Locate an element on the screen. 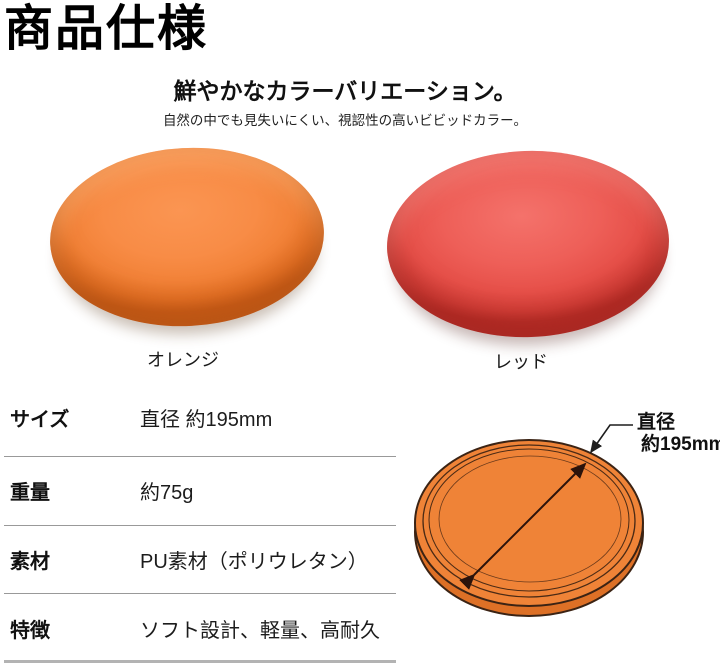  diameter-label-line1: 直径 is located at coordinates (656, 421).